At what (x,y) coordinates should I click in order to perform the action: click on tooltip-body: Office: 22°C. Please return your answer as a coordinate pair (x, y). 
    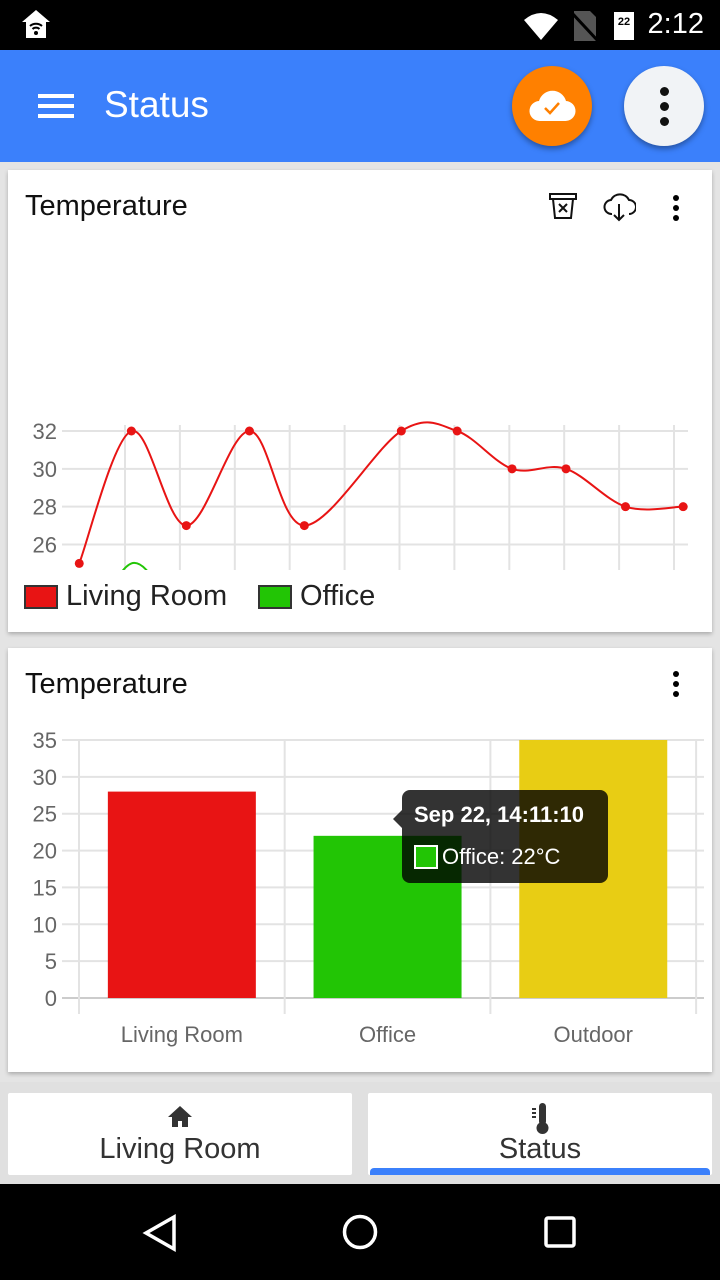
    Looking at the image, I should click on (501, 856).